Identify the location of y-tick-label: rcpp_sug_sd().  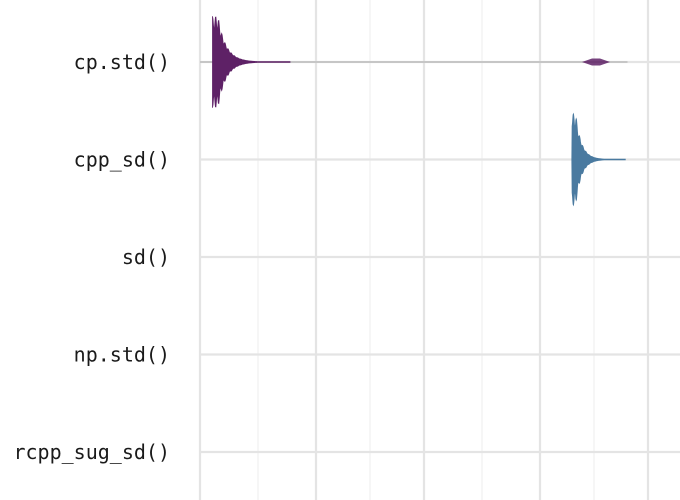
(91, 452).